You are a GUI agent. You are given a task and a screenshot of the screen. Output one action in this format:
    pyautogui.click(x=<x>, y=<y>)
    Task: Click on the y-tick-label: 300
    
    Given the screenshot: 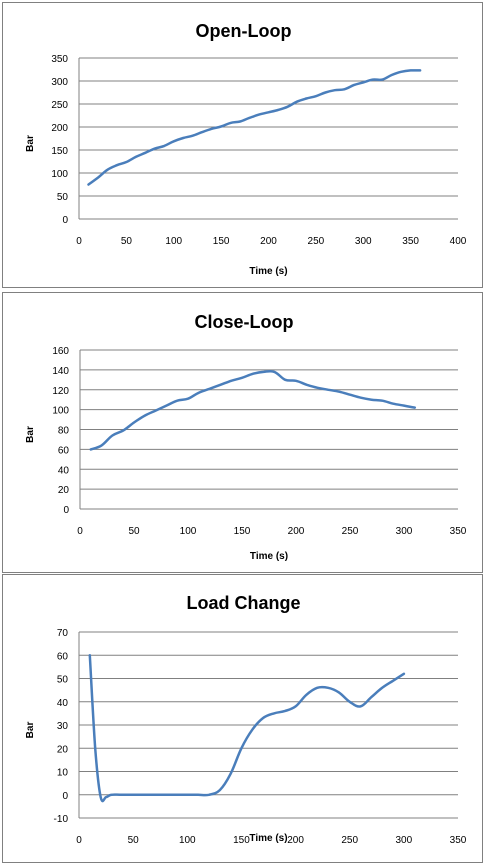 What is the action you would take?
    pyautogui.click(x=59, y=82)
    